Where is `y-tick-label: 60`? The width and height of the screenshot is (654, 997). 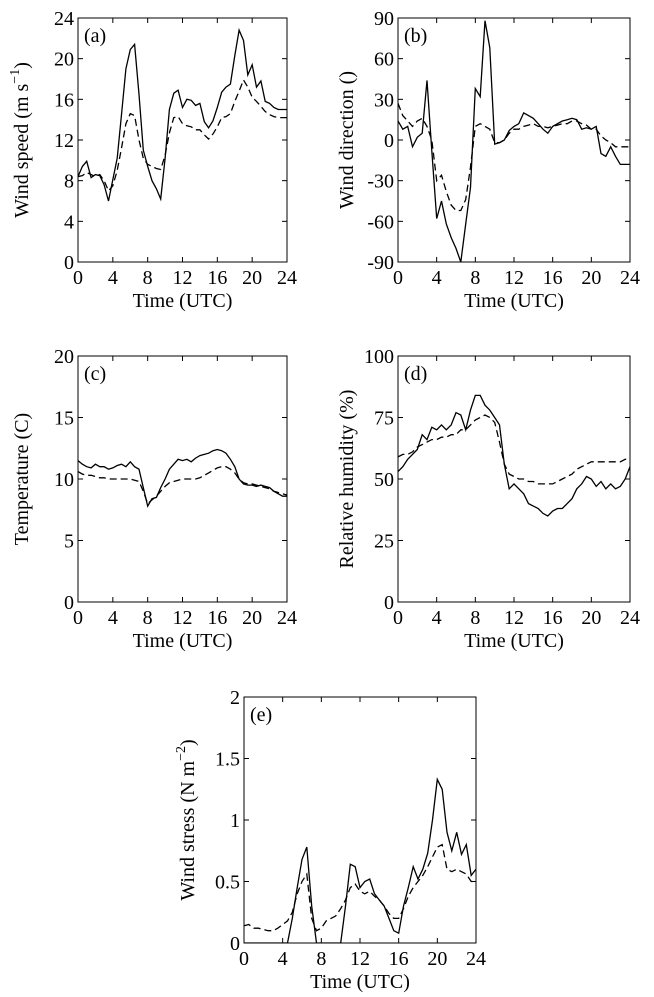
y-tick-label: 60 is located at coordinates (384, 60).